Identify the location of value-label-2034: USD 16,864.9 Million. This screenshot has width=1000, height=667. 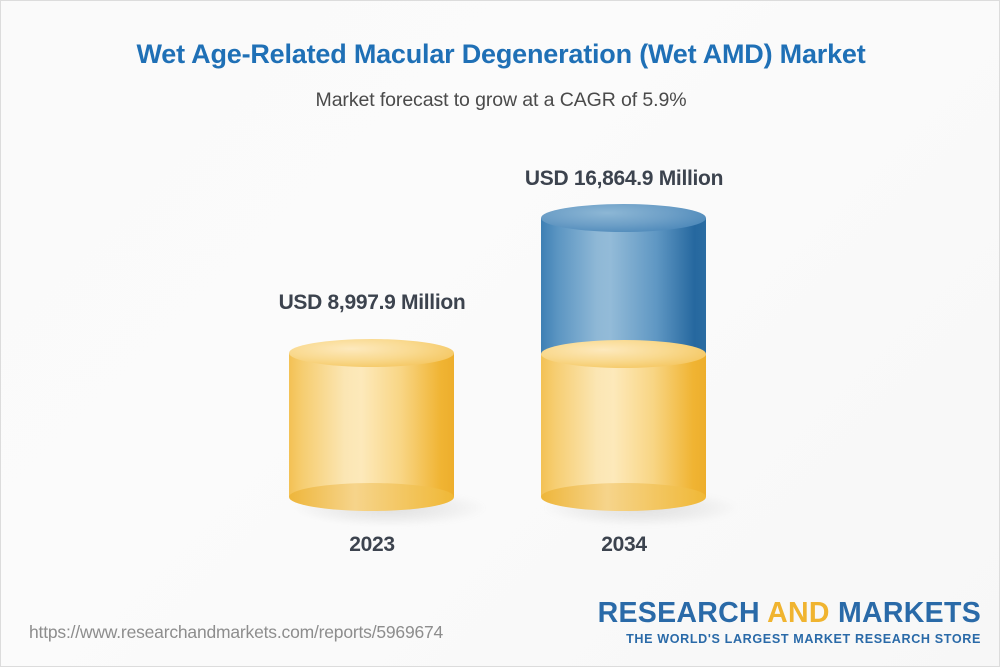
(624, 178).